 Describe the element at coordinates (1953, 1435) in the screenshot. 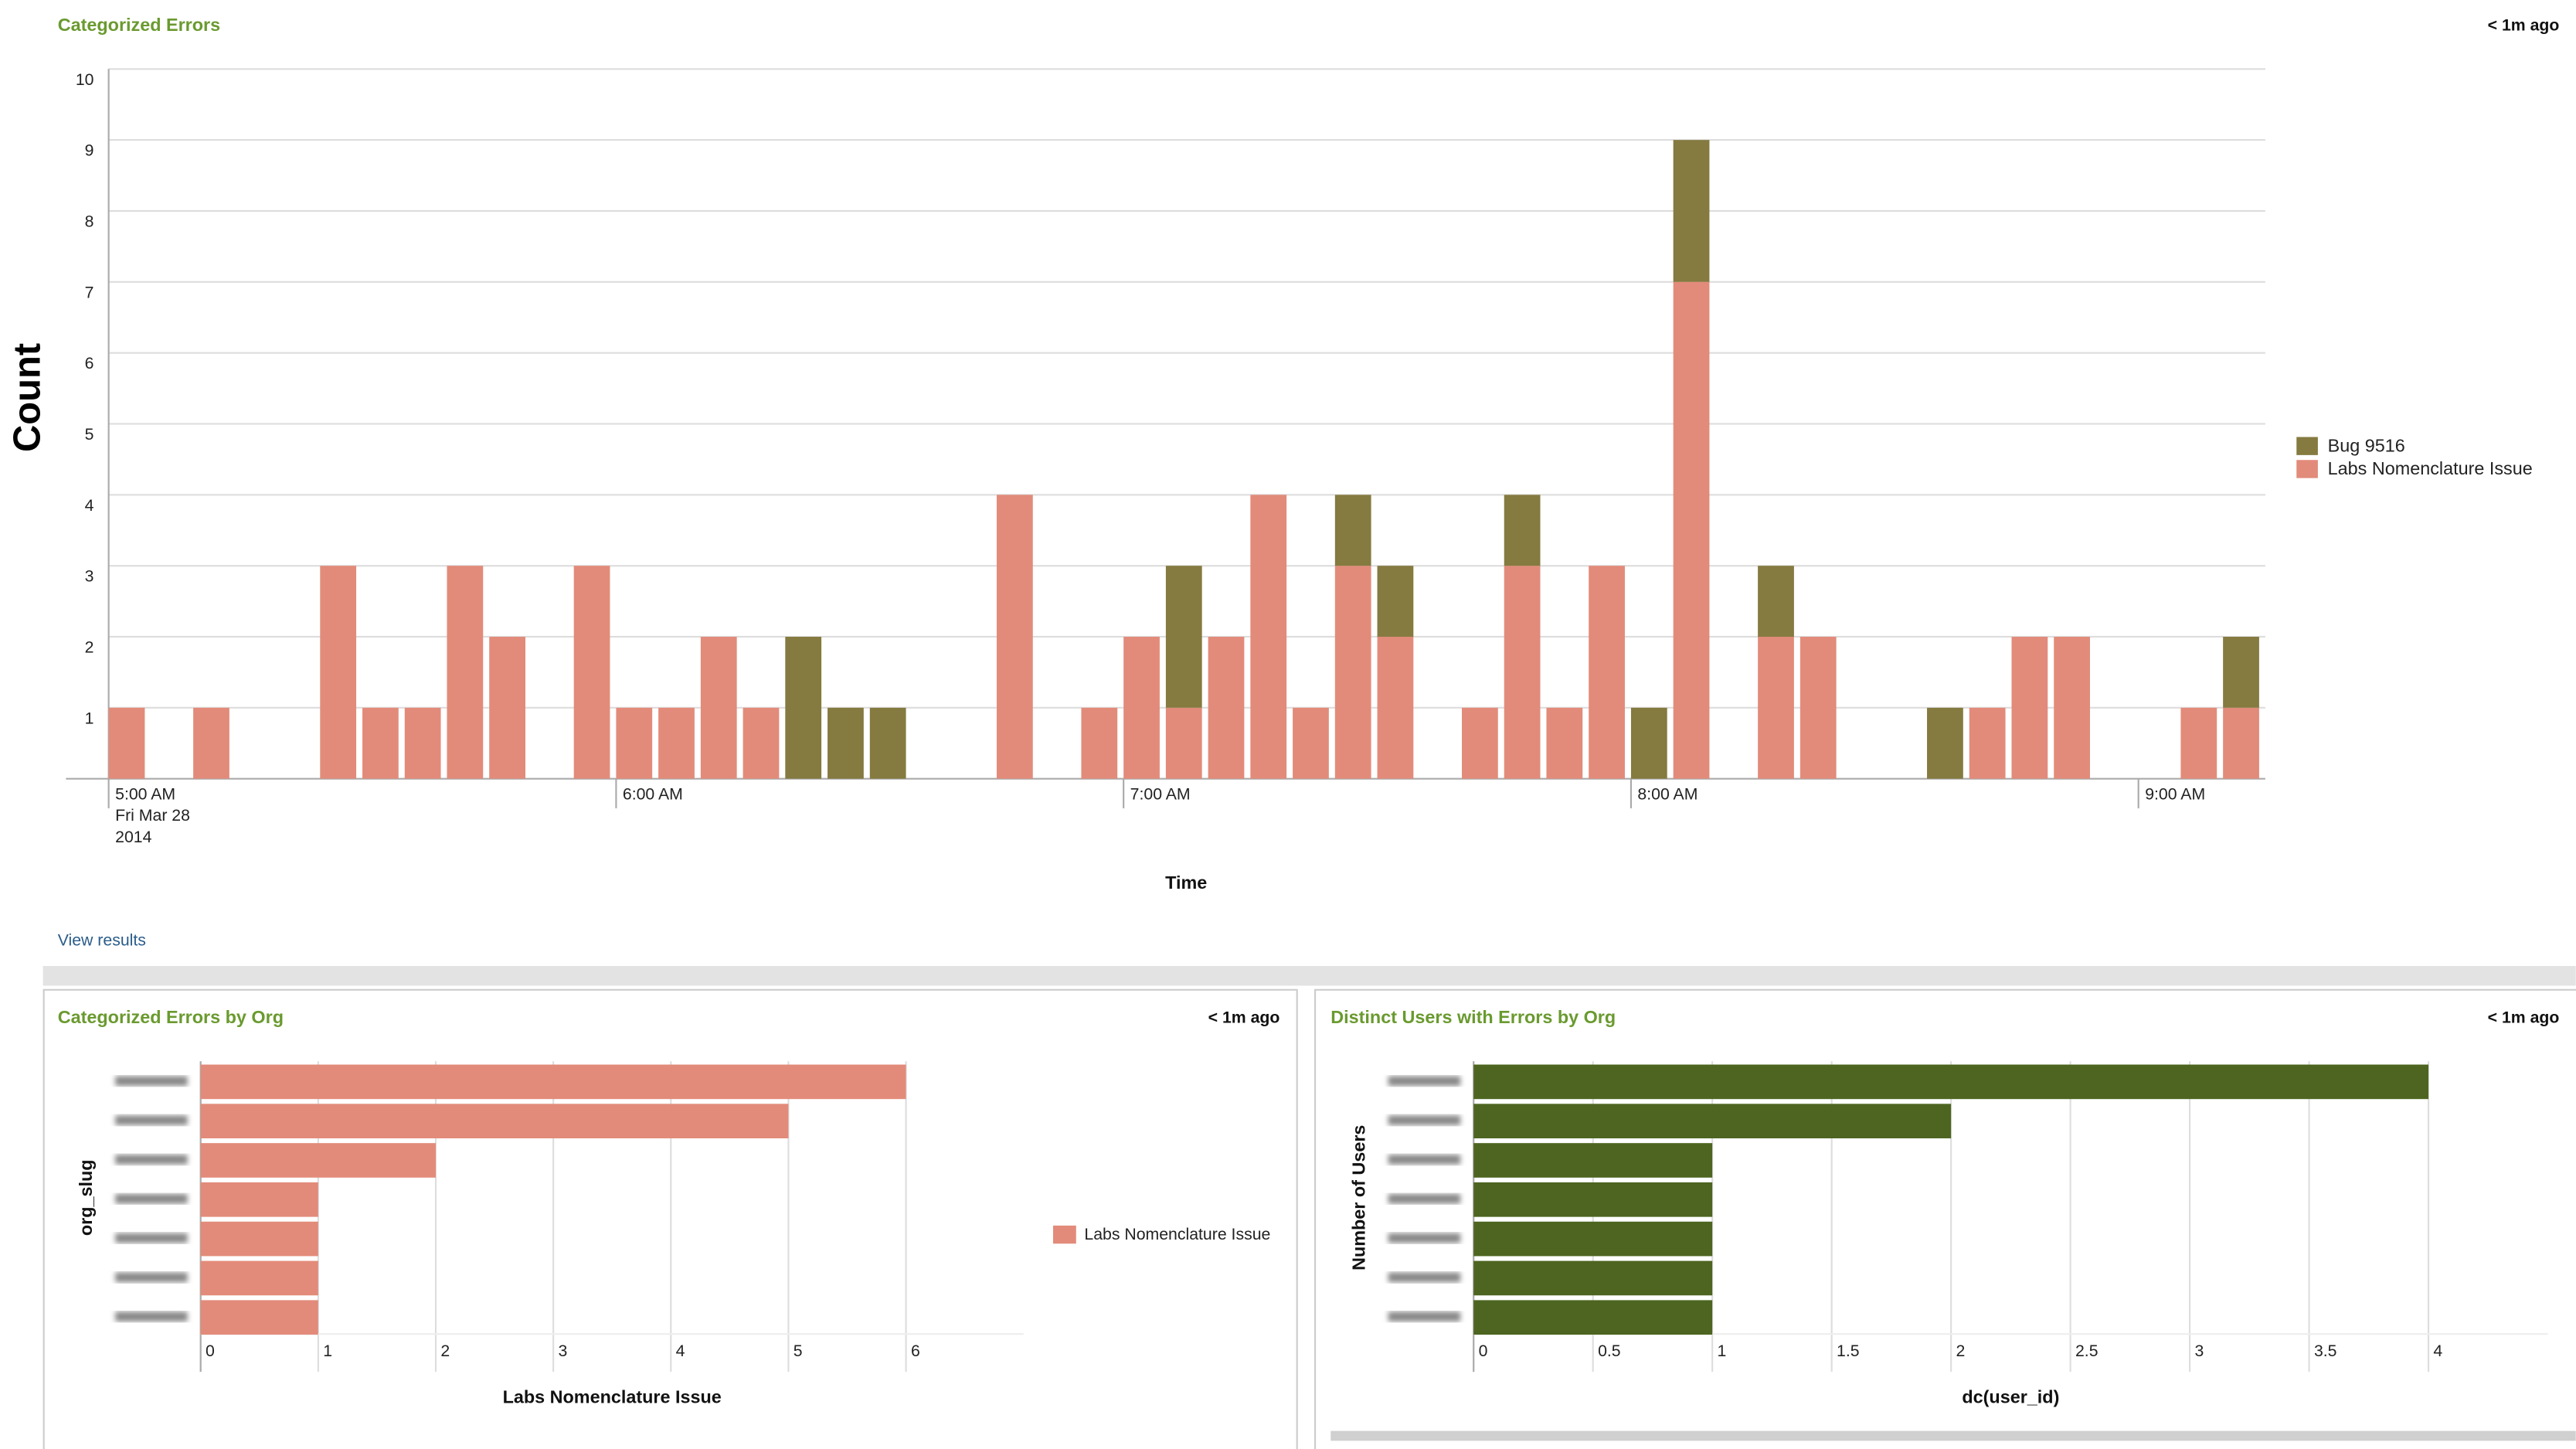

I see `scrollbar` at that location.